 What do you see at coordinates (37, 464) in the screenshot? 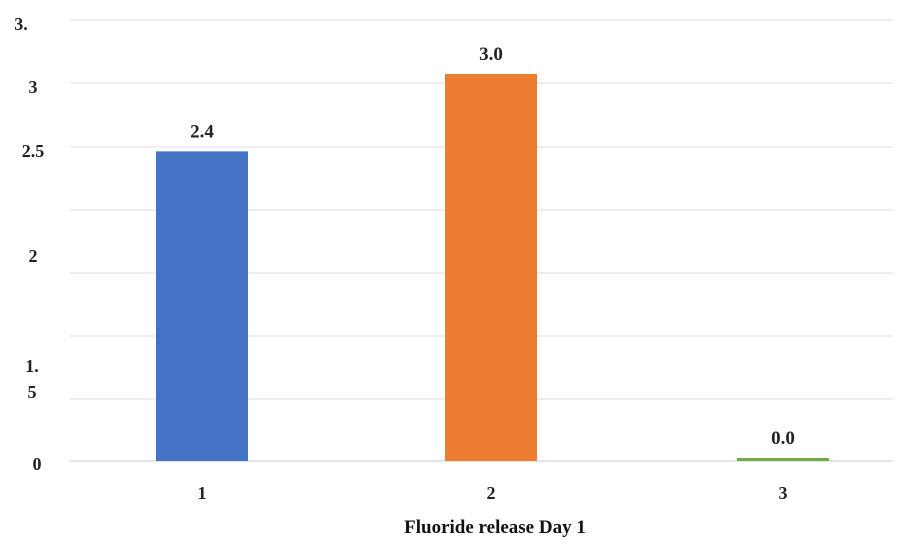
I see `y-tick-label: 0` at bounding box center [37, 464].